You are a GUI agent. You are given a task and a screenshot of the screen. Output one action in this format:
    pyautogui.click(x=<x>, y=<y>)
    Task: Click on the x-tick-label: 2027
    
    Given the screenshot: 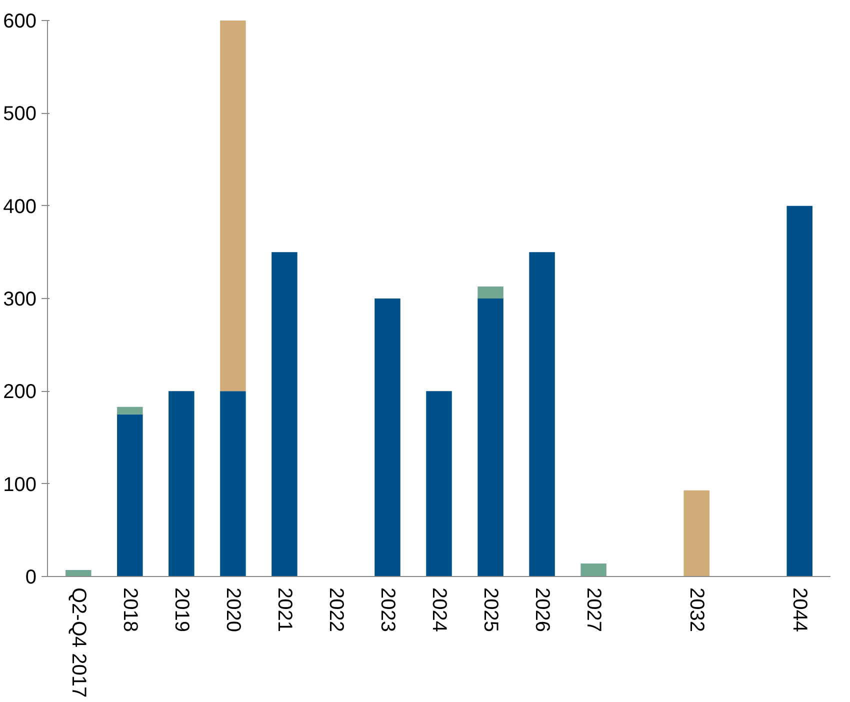 What is the action you would take?
    pyautogui.click(x=593, y=610)
    